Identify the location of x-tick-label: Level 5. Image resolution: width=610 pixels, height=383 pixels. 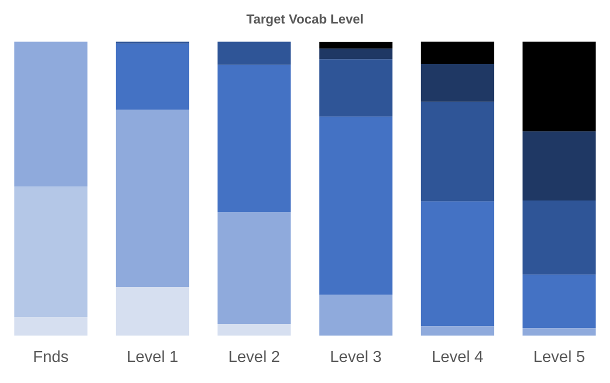
(559, 357).